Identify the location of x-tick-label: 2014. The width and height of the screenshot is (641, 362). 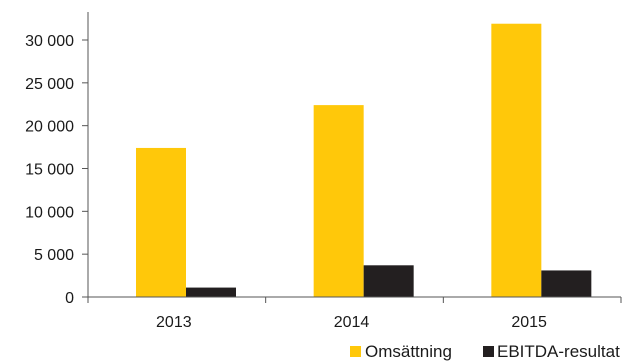
(352, 322).